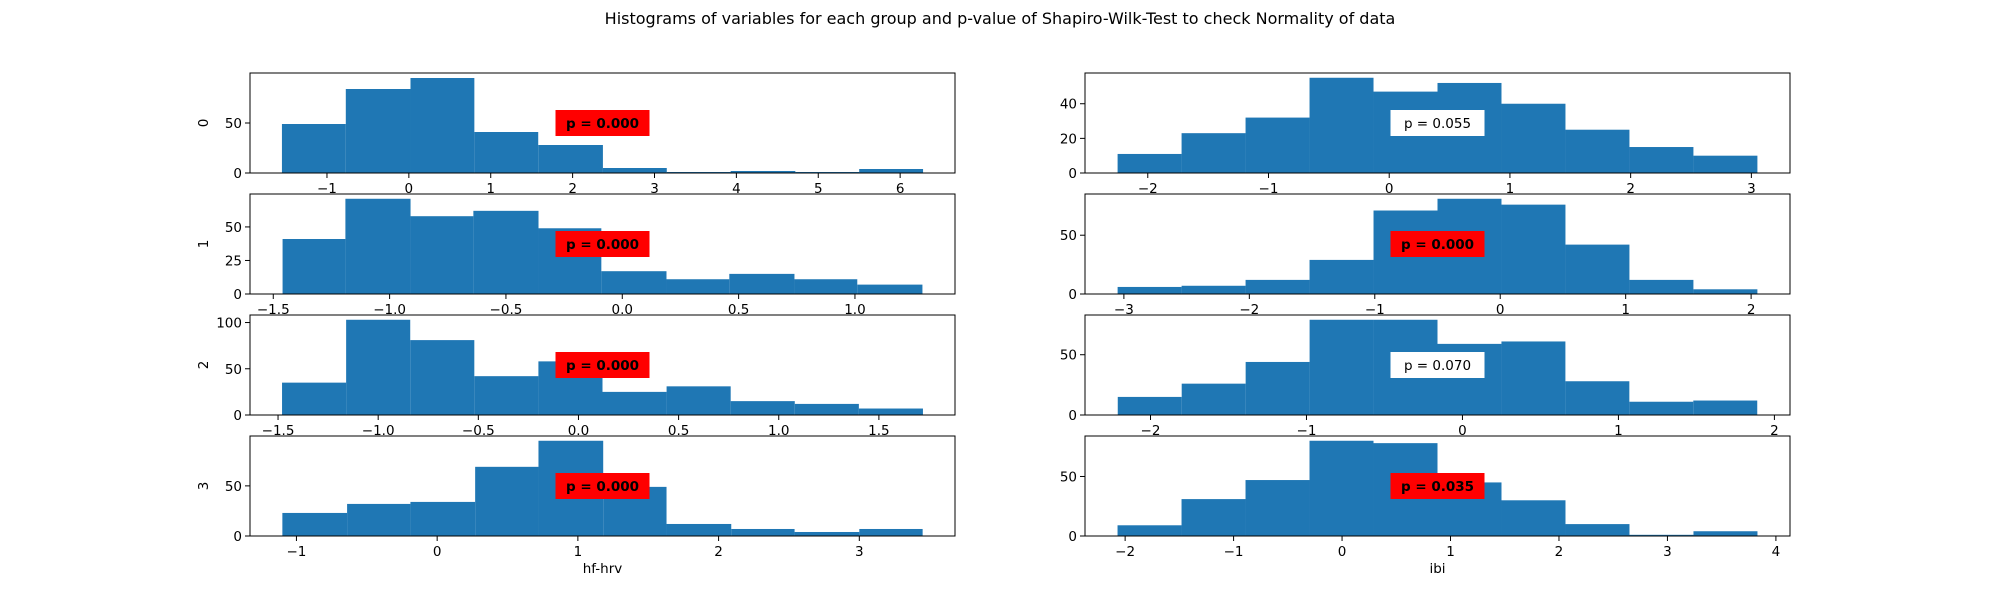  Describe the element at coordinates (900, 189) in the screenshot. I see `x-tick-label: 6` at that location.